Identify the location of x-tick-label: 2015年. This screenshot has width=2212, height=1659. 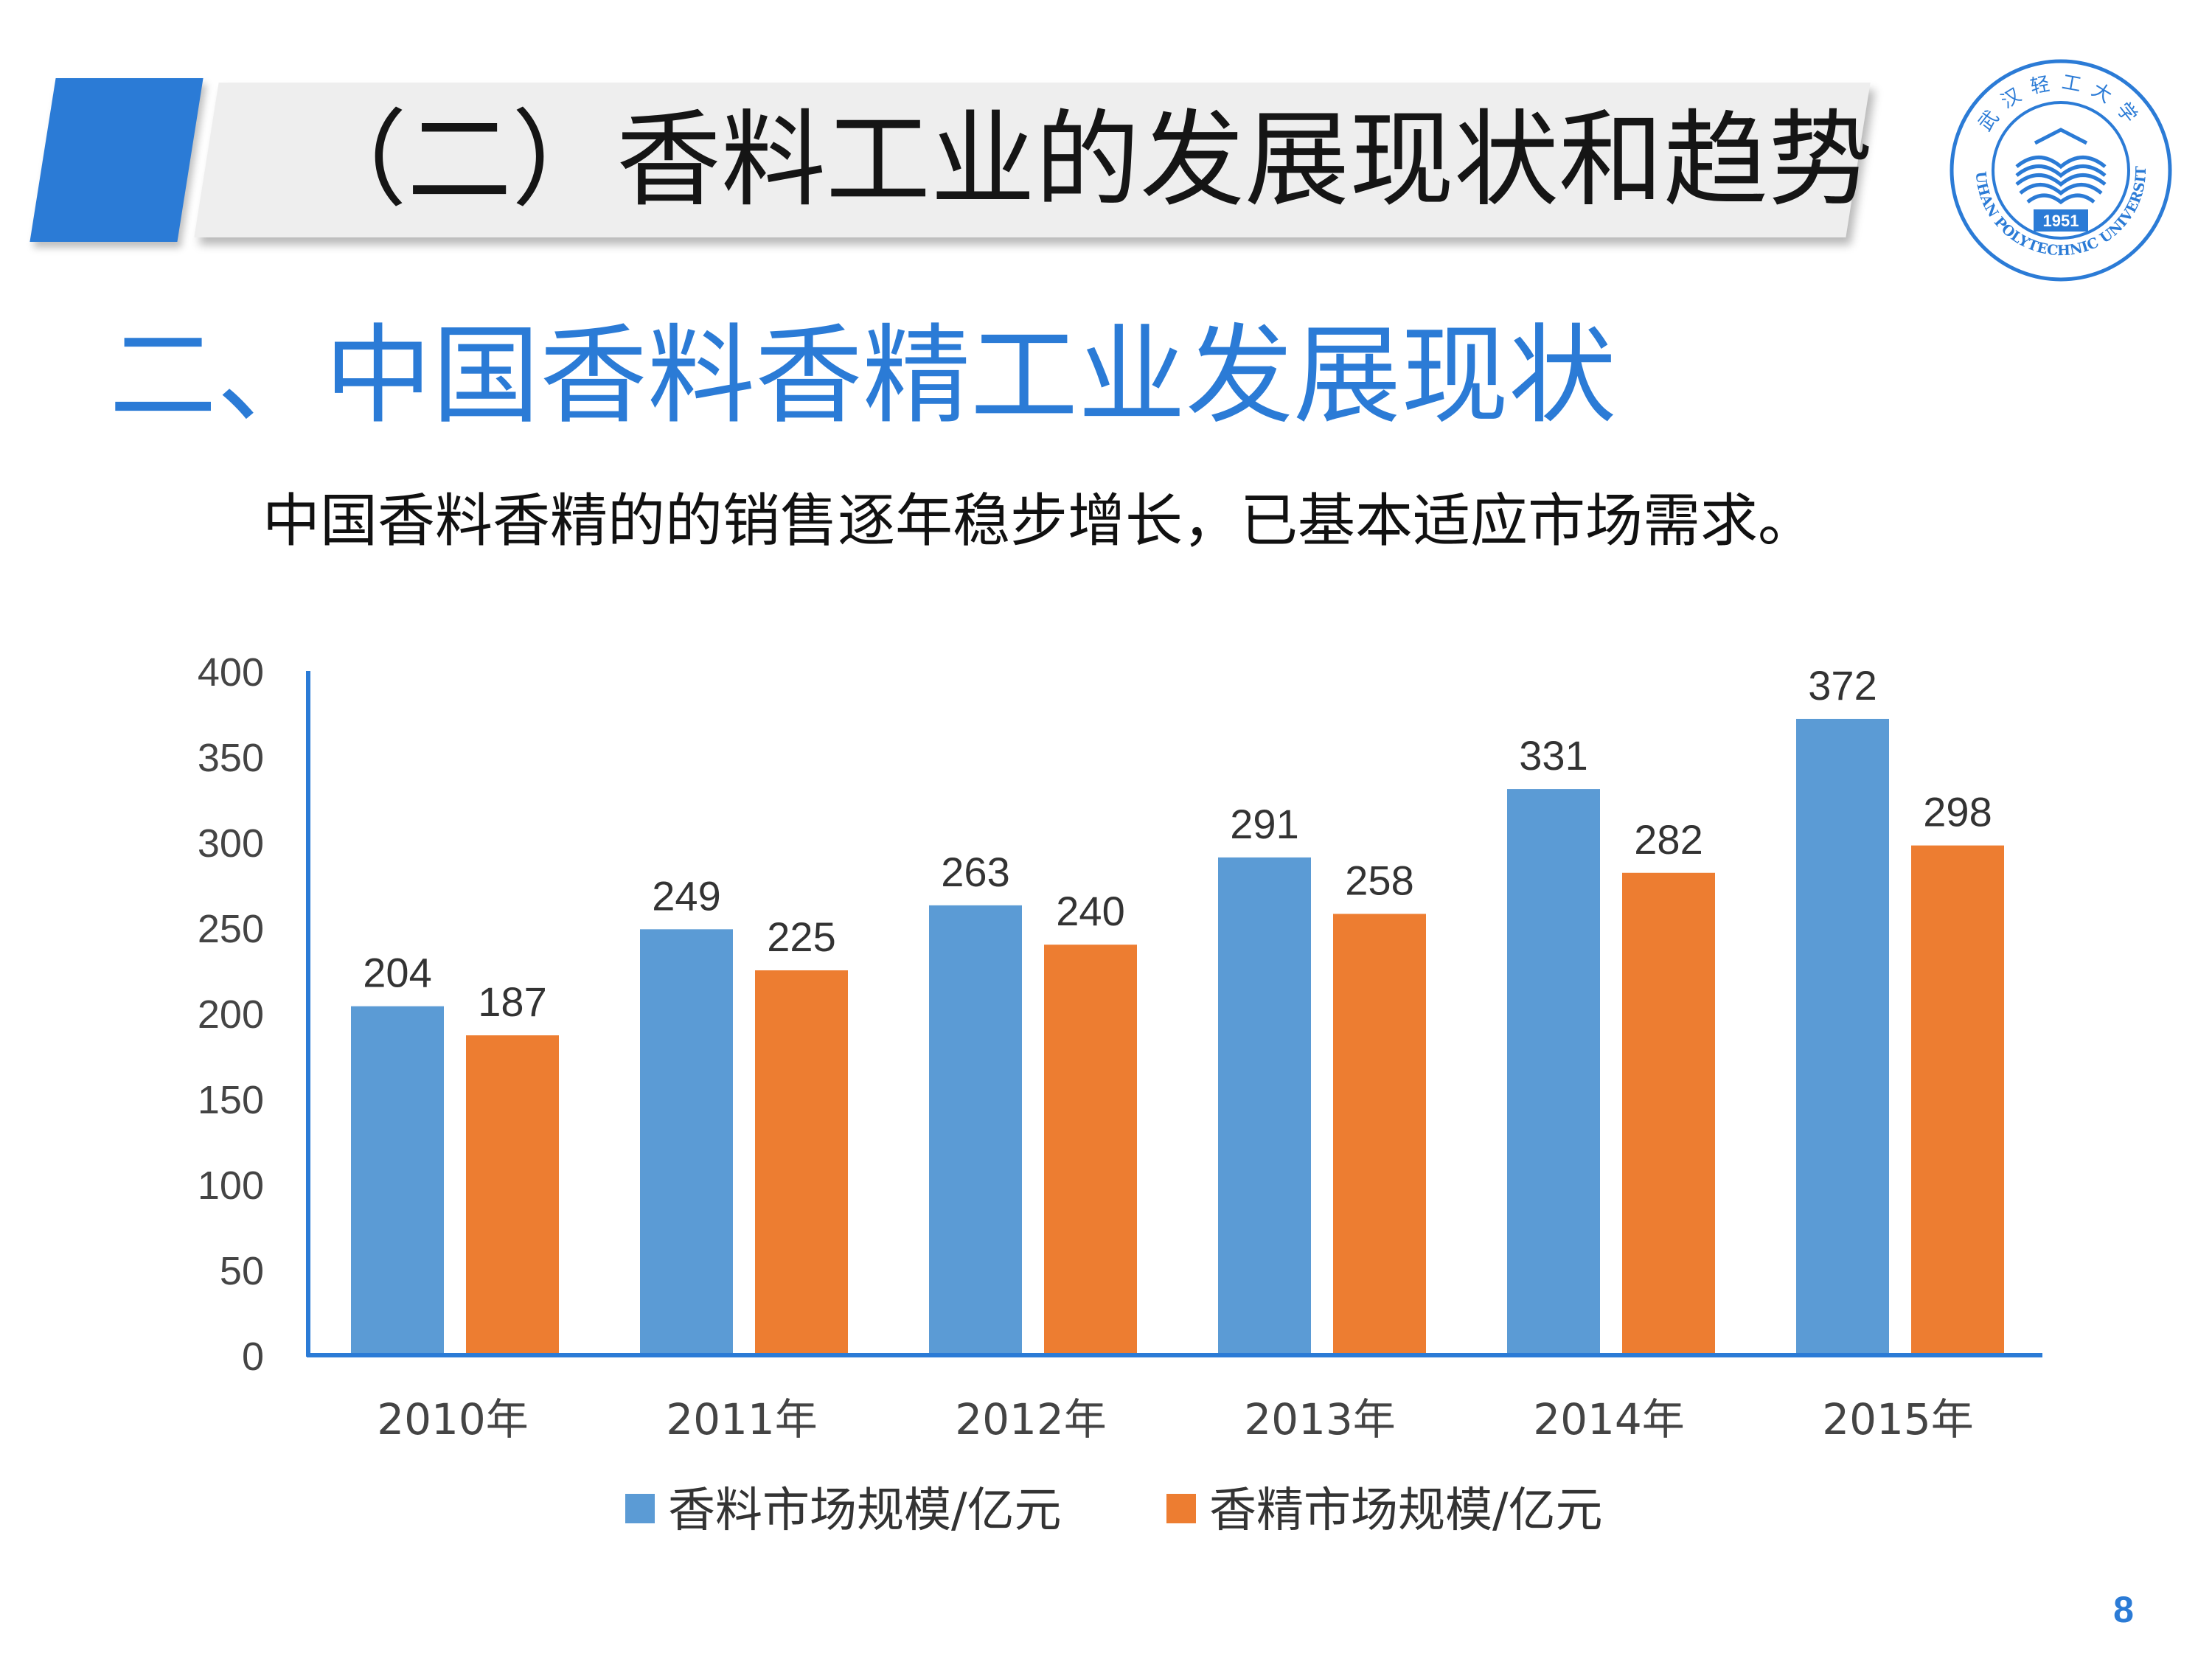
(1898, 1419).